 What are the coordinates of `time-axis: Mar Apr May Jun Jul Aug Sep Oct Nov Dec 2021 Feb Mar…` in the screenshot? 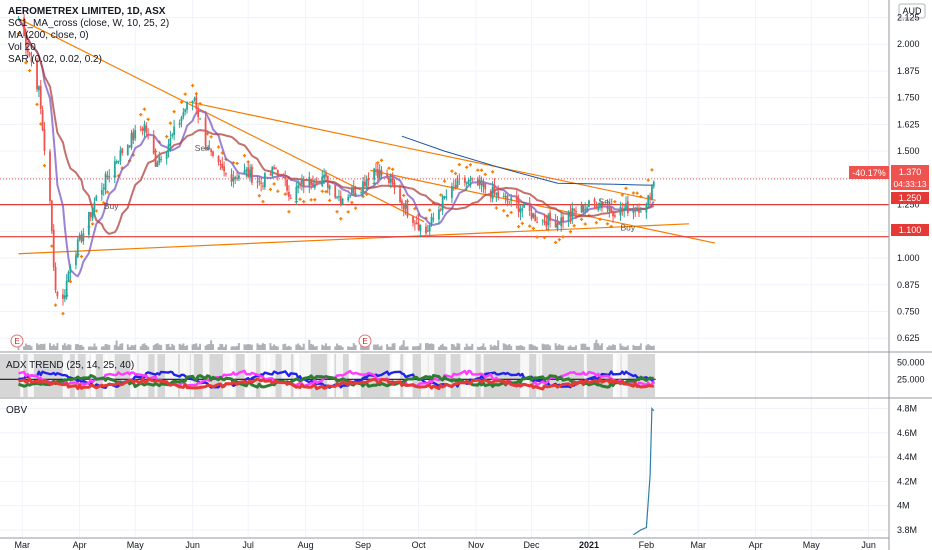 It's located at (444, 545).